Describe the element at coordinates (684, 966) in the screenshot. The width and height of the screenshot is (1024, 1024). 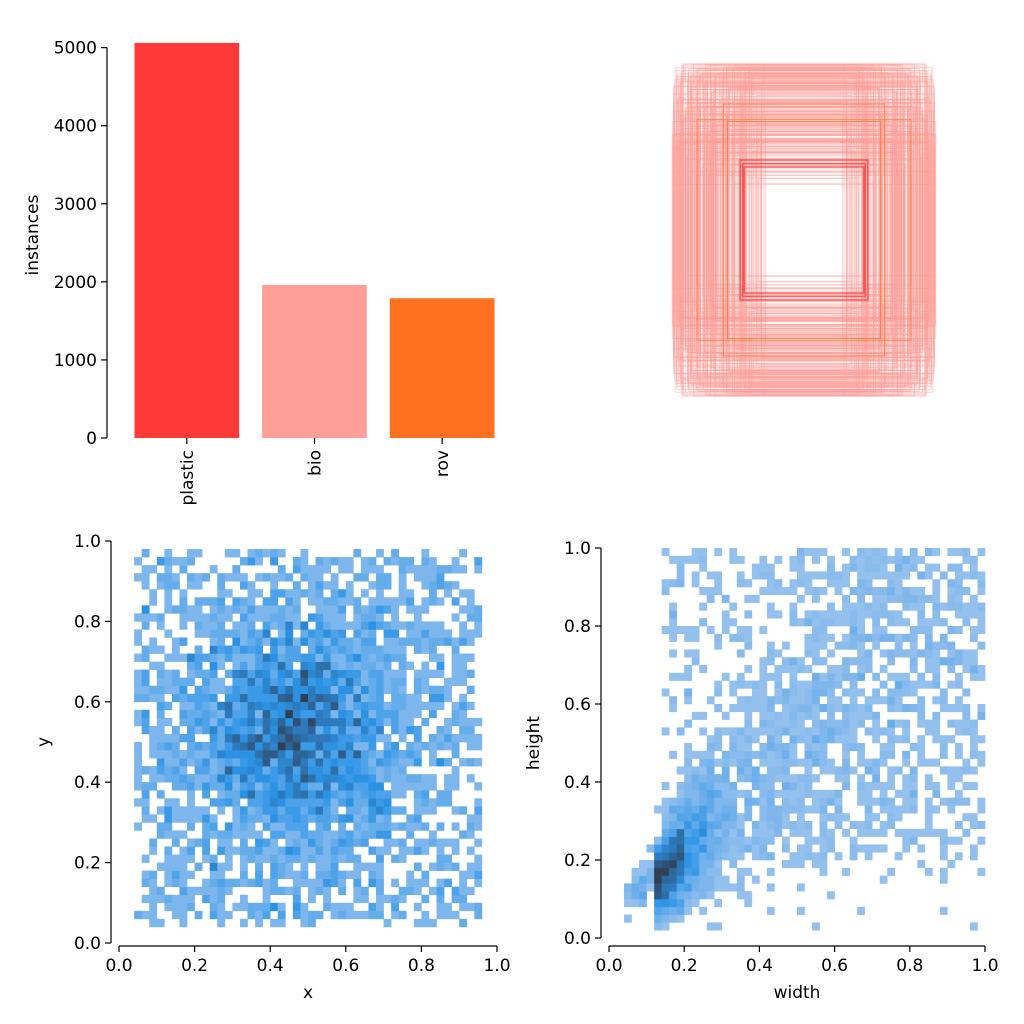
I see `heat-x-tick-label: 0.2` at that location.